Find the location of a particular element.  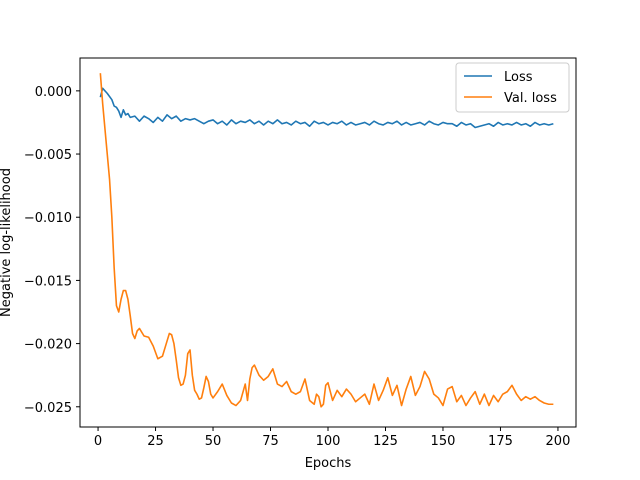

y-tick-label: 0.000 is located at coordinates (53, 92).